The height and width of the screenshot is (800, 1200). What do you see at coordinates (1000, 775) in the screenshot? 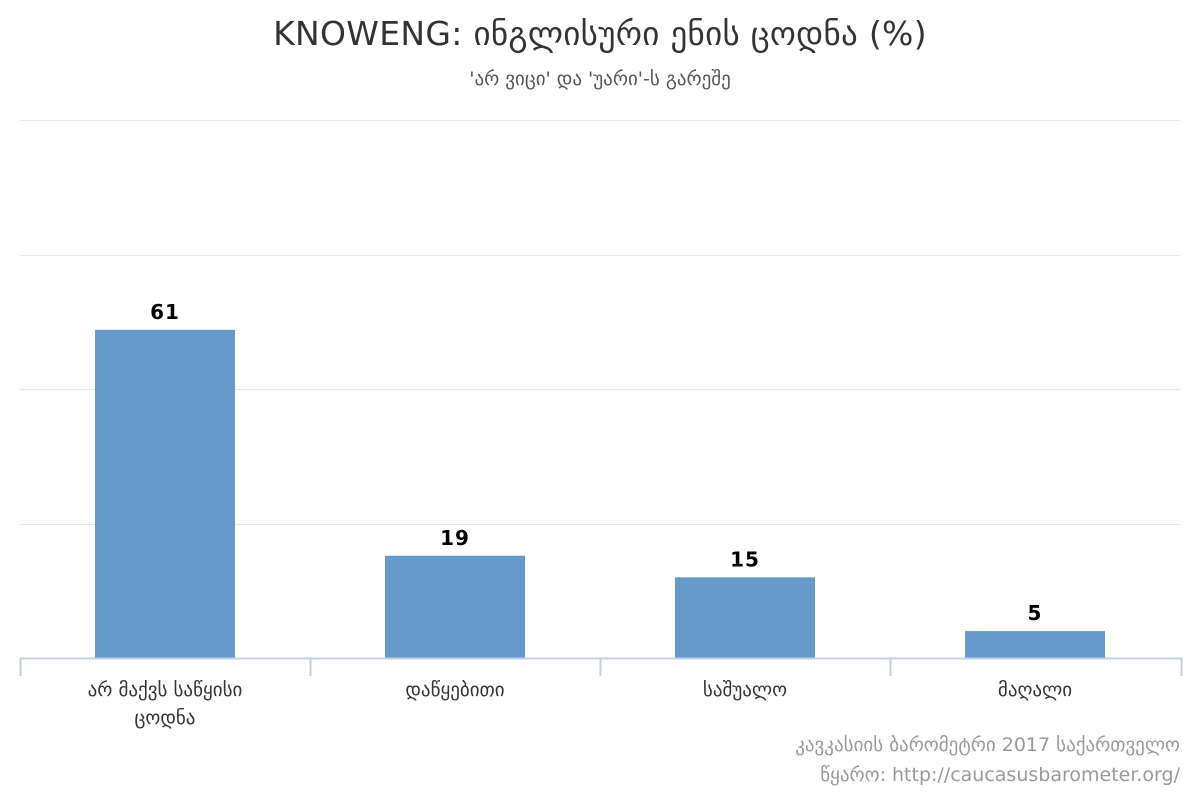
I see `credits-source: წყარო: http://caucasusbarometer.org/` at bounding box center [1000, 775].